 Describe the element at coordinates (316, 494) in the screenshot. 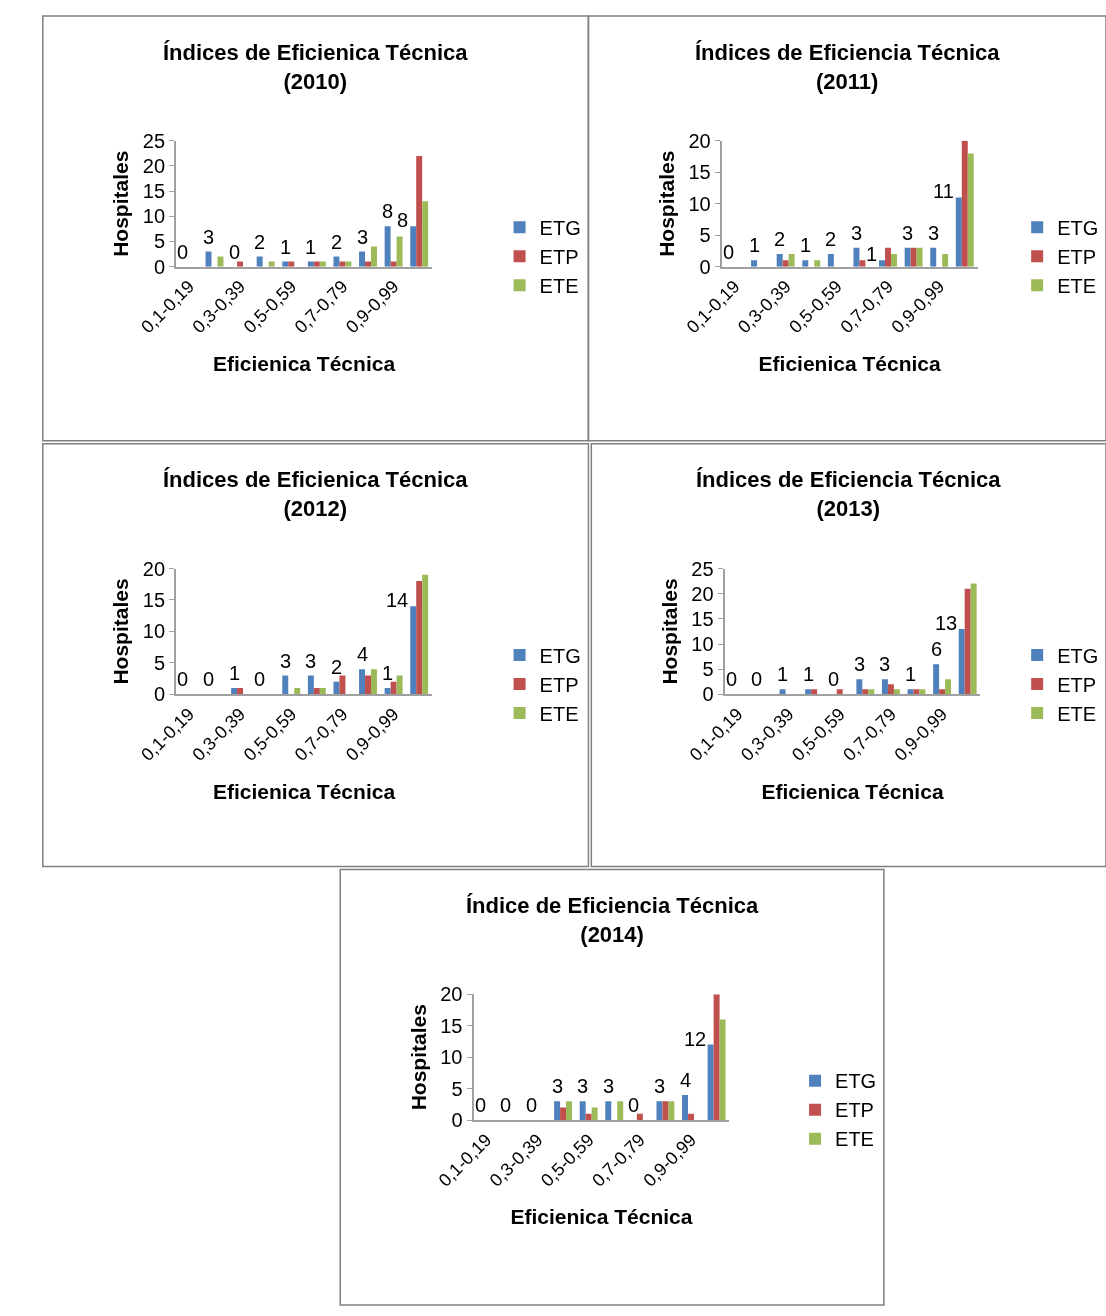

I see `chart-title: Índices de Eficienica Técnica (2012)` at that location.